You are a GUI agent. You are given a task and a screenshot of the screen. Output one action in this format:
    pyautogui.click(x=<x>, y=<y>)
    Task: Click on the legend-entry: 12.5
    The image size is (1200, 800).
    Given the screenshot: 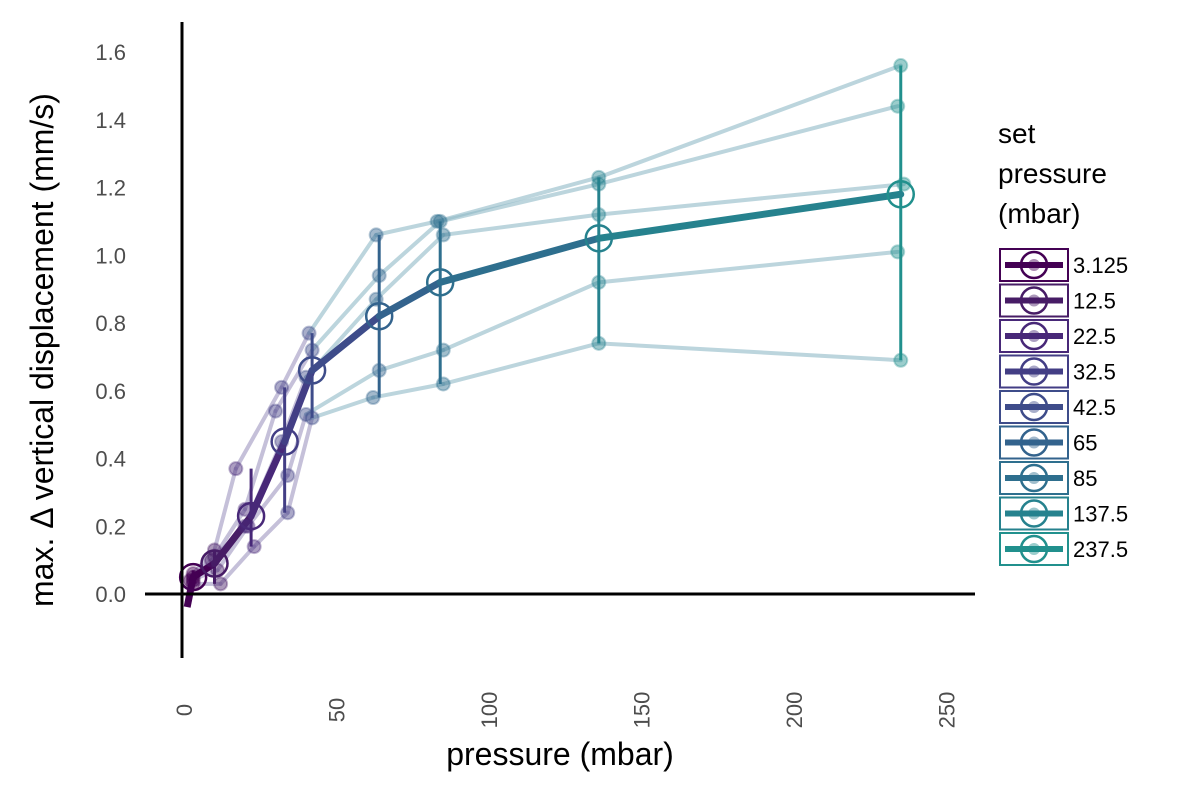 What is the action you would take?
    pyautogui.click(x=1057, y=300)
    